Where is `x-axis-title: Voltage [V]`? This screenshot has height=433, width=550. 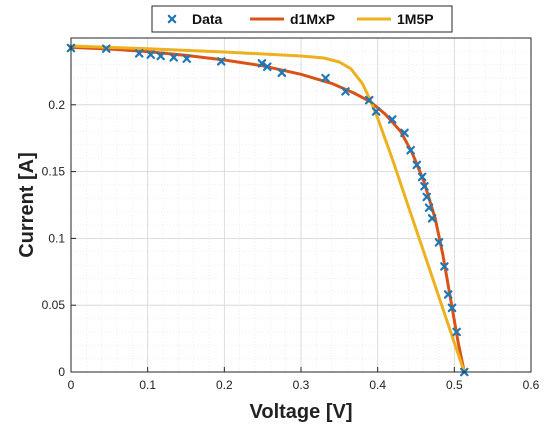
x-axis-title: Voltage [V] is located at coordinates (301, 412).